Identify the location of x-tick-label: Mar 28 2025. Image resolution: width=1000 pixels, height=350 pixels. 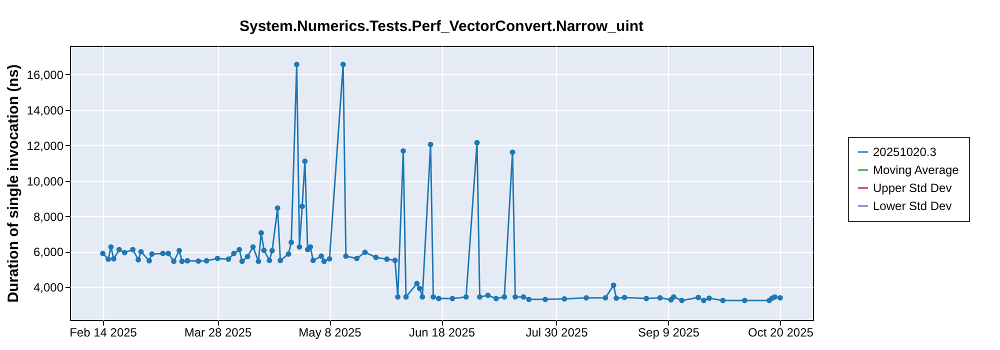
(218, 333).